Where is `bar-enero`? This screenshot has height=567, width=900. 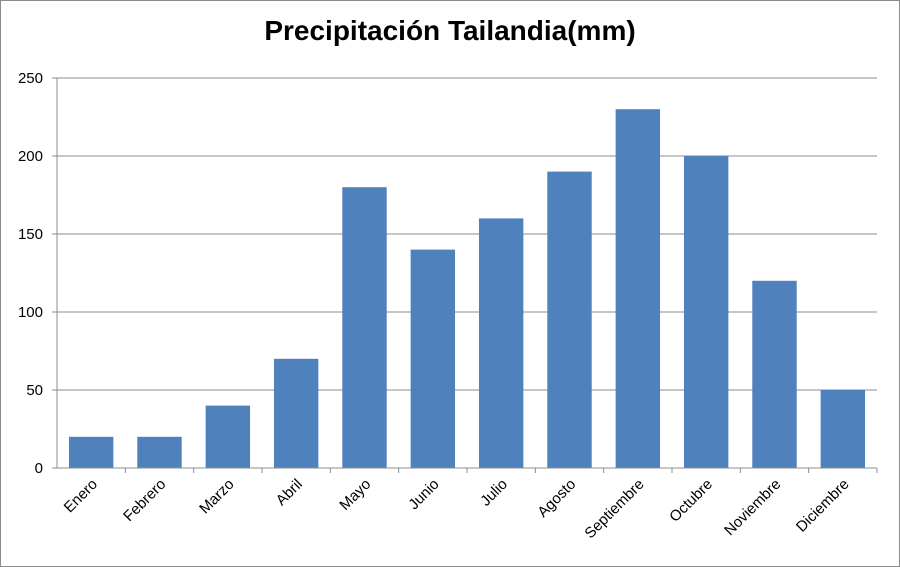 bar-enero is located at coordinates (91, 452).